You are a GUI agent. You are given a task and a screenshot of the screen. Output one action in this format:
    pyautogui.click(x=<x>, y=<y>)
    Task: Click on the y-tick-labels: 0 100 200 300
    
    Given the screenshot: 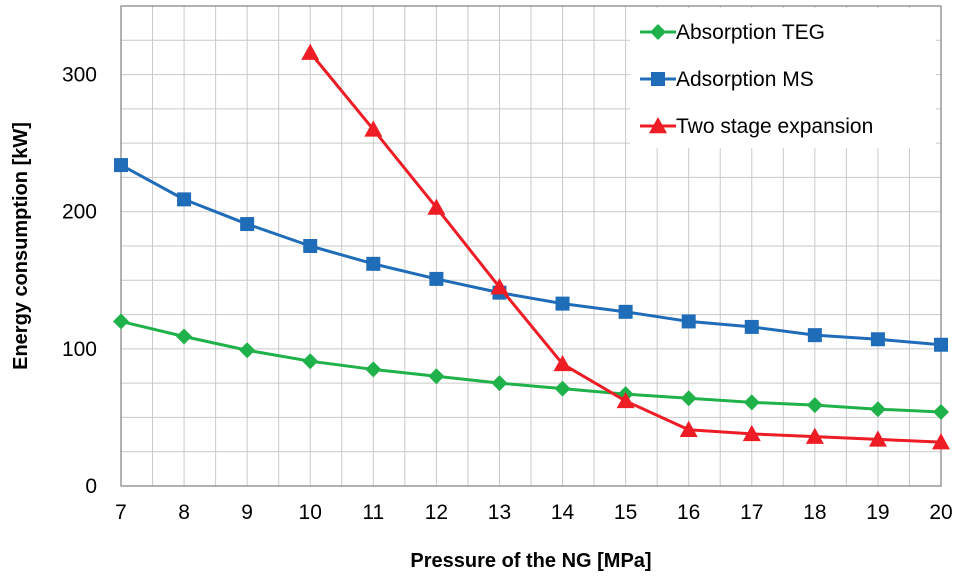 What is the action you would take?
    pyautogui.click(x=79, y=281)
    